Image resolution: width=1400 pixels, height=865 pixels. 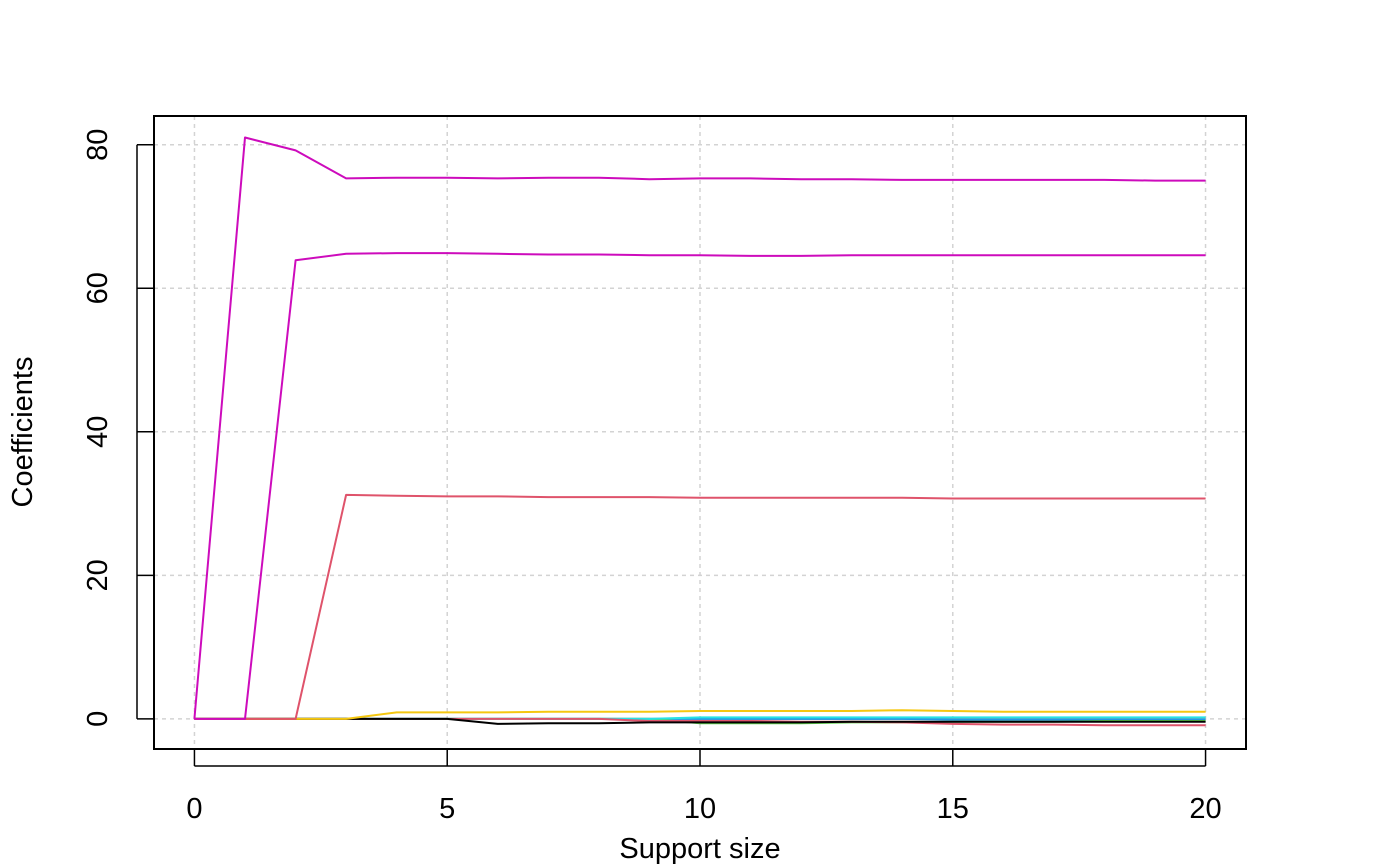 What do you see at coordinates (699, 849) in the screenshot?
I see `x-axis-title: Support size` at bounding box center [699, 849].